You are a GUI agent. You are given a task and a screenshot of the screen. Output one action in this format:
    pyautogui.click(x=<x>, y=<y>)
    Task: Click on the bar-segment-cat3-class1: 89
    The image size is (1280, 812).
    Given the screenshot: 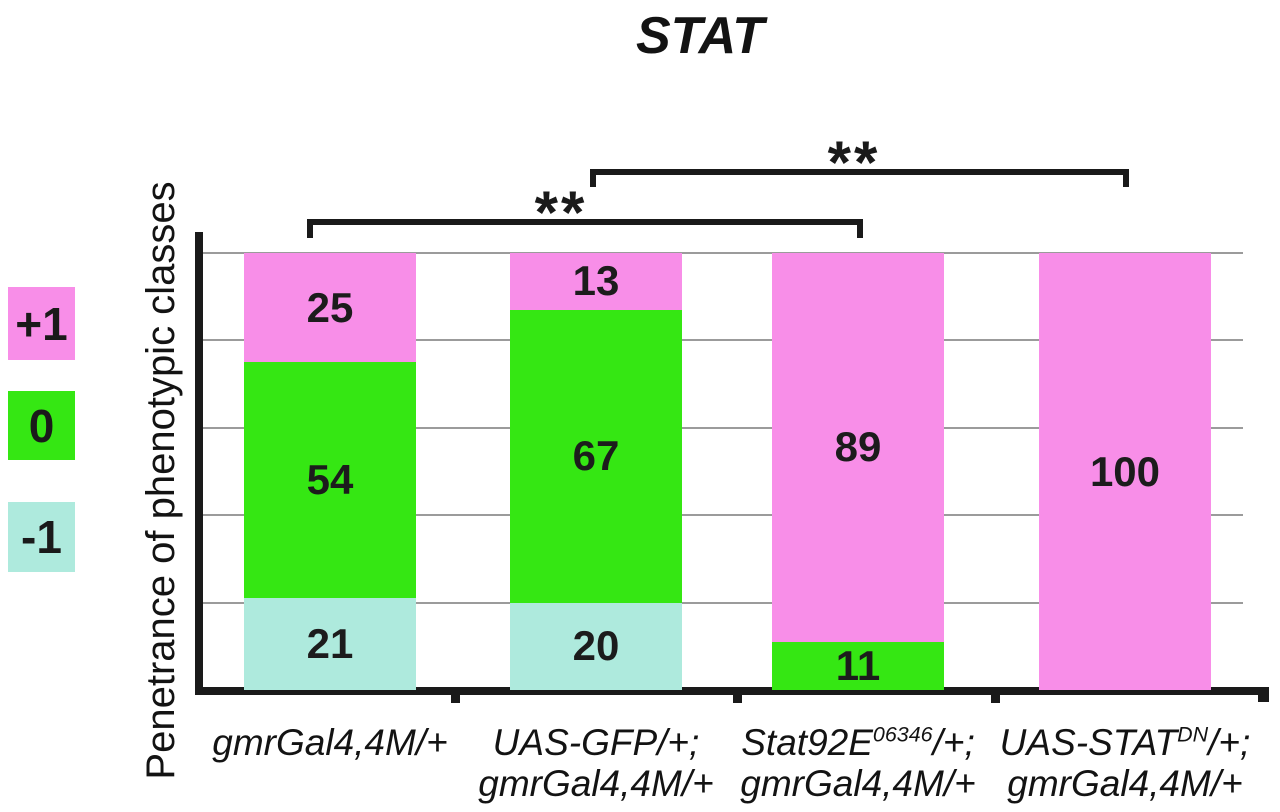 What is the action you would take?
    pyautogui.click(x=858, y=447)
    